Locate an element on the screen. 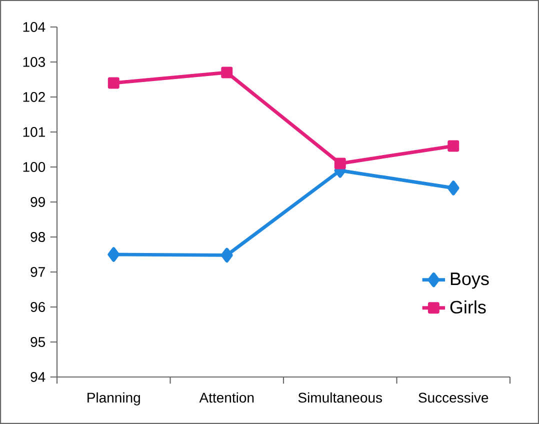  x-tick-label: Successive is located at coordinates (453, 397).